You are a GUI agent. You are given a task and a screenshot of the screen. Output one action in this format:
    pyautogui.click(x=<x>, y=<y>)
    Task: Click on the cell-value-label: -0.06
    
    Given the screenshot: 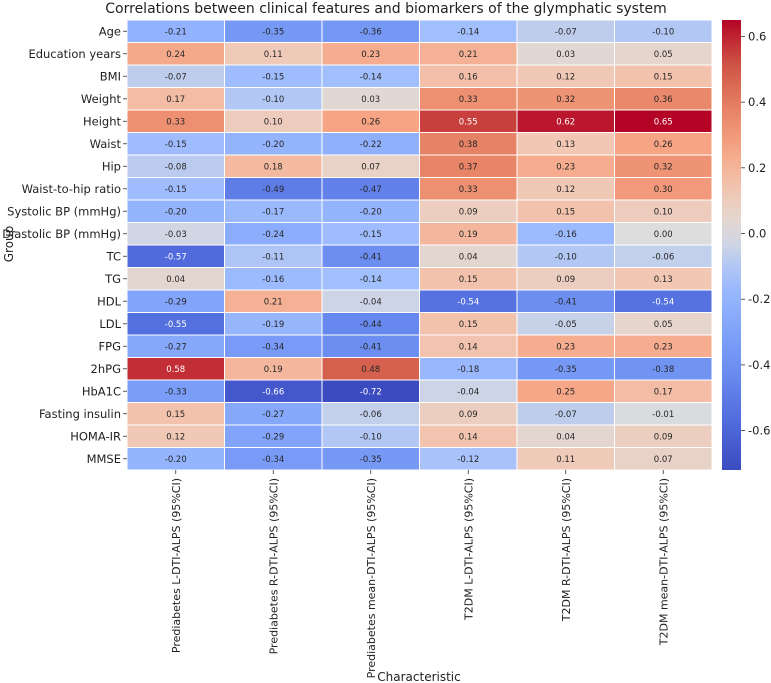 What is the action you would take?
    pyautogui.click(x=663, y=257)
    